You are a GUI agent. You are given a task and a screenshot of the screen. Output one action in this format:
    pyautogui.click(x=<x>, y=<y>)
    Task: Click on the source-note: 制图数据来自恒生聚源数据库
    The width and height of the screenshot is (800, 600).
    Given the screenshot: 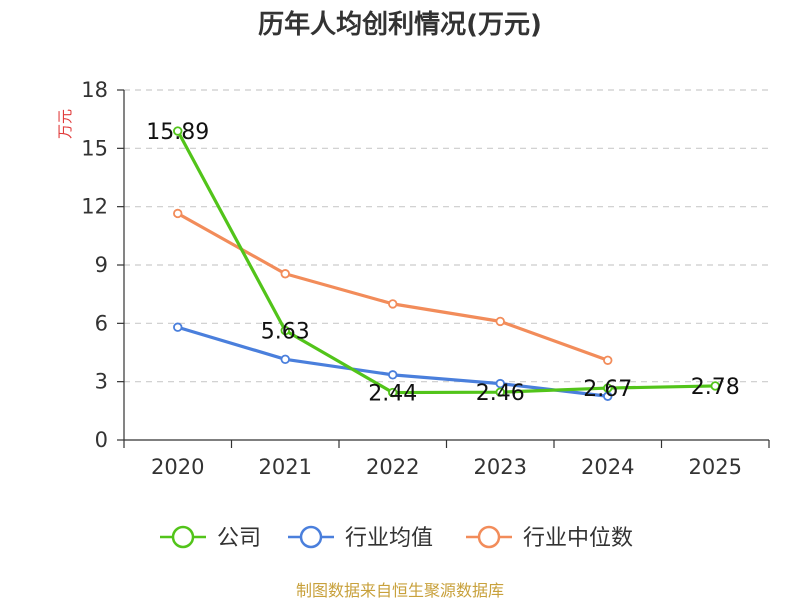 What is the action you would take?
    pyautogui.click(x=400, y=590)
    